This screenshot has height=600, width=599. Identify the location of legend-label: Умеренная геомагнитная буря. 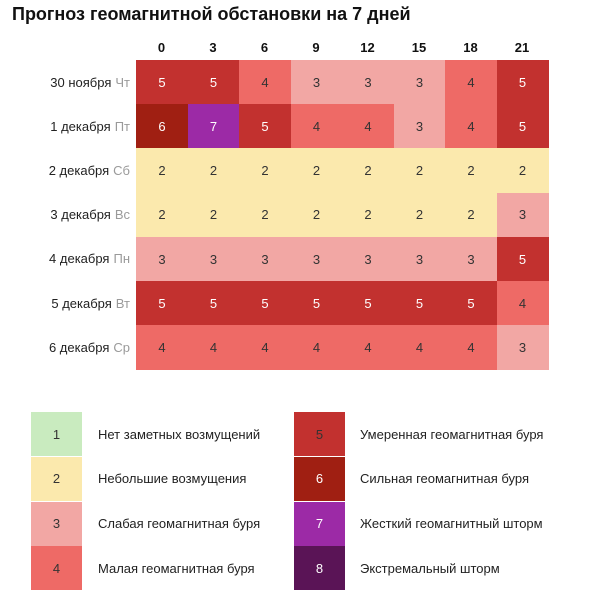
(452, 434).